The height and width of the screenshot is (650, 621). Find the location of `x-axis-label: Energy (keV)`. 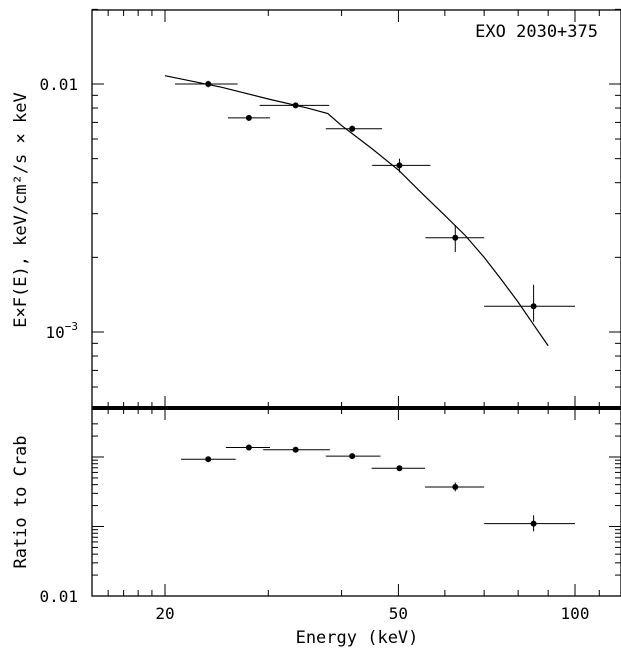

x-axis-label: Energy (keV) is located at coordinates (357, 638).